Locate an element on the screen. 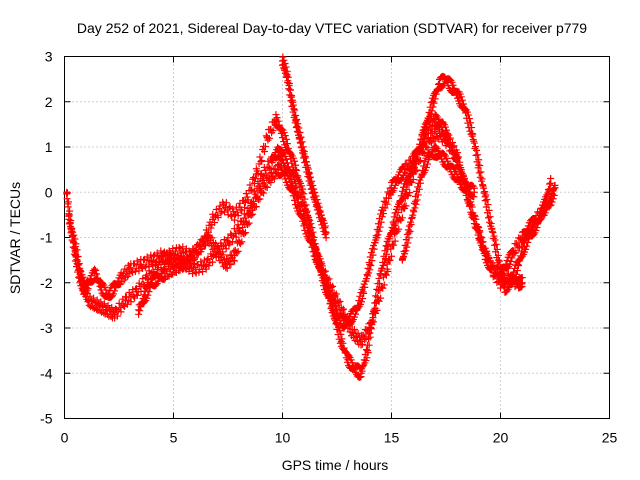 Image resolution: width=640 pixels, height=480 pixels. y-tick-labels: 3 2 1 0 -1 -2 -3 -4 -5 is located at coordinates (46, 238).